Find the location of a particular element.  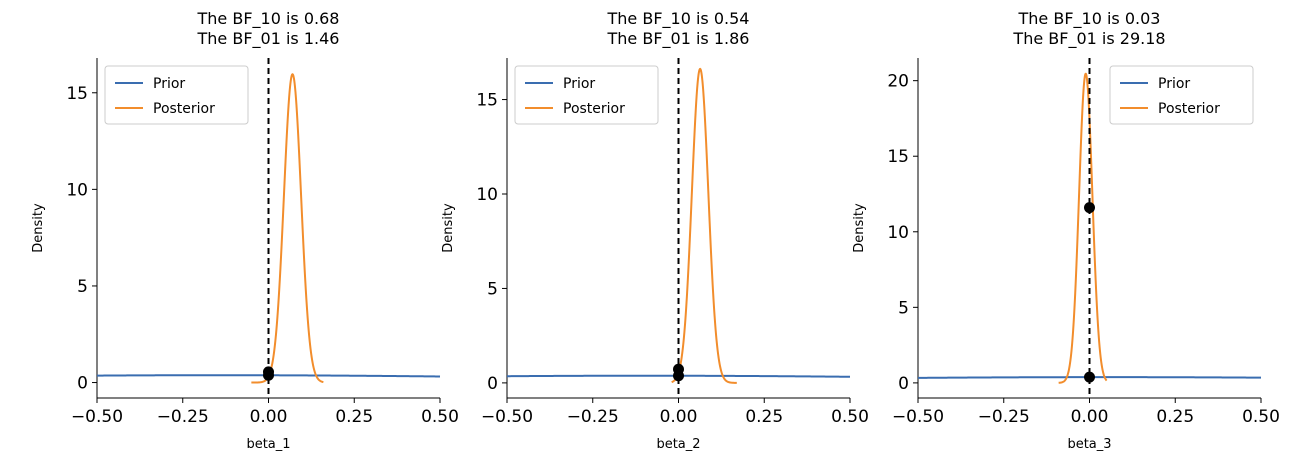

chart-title-line-2: The BF_01 is 29.18 is located at coordinates (1088, 39).